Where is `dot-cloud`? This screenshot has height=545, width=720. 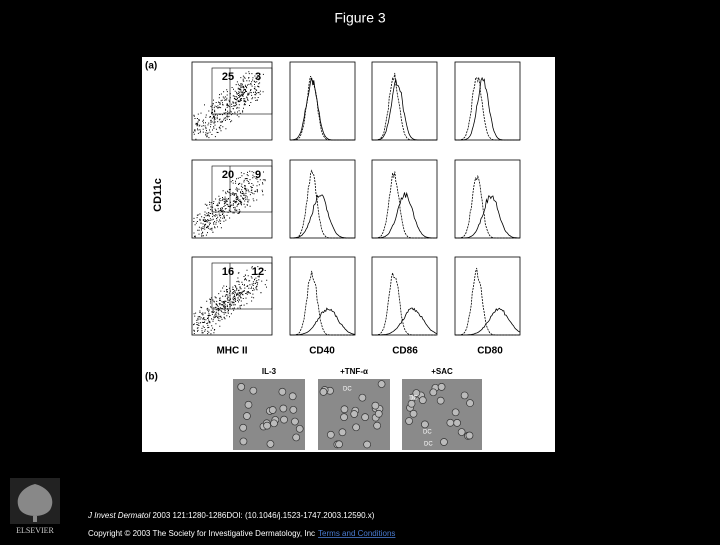
dot-cloud is located at coordinates (228, 105).